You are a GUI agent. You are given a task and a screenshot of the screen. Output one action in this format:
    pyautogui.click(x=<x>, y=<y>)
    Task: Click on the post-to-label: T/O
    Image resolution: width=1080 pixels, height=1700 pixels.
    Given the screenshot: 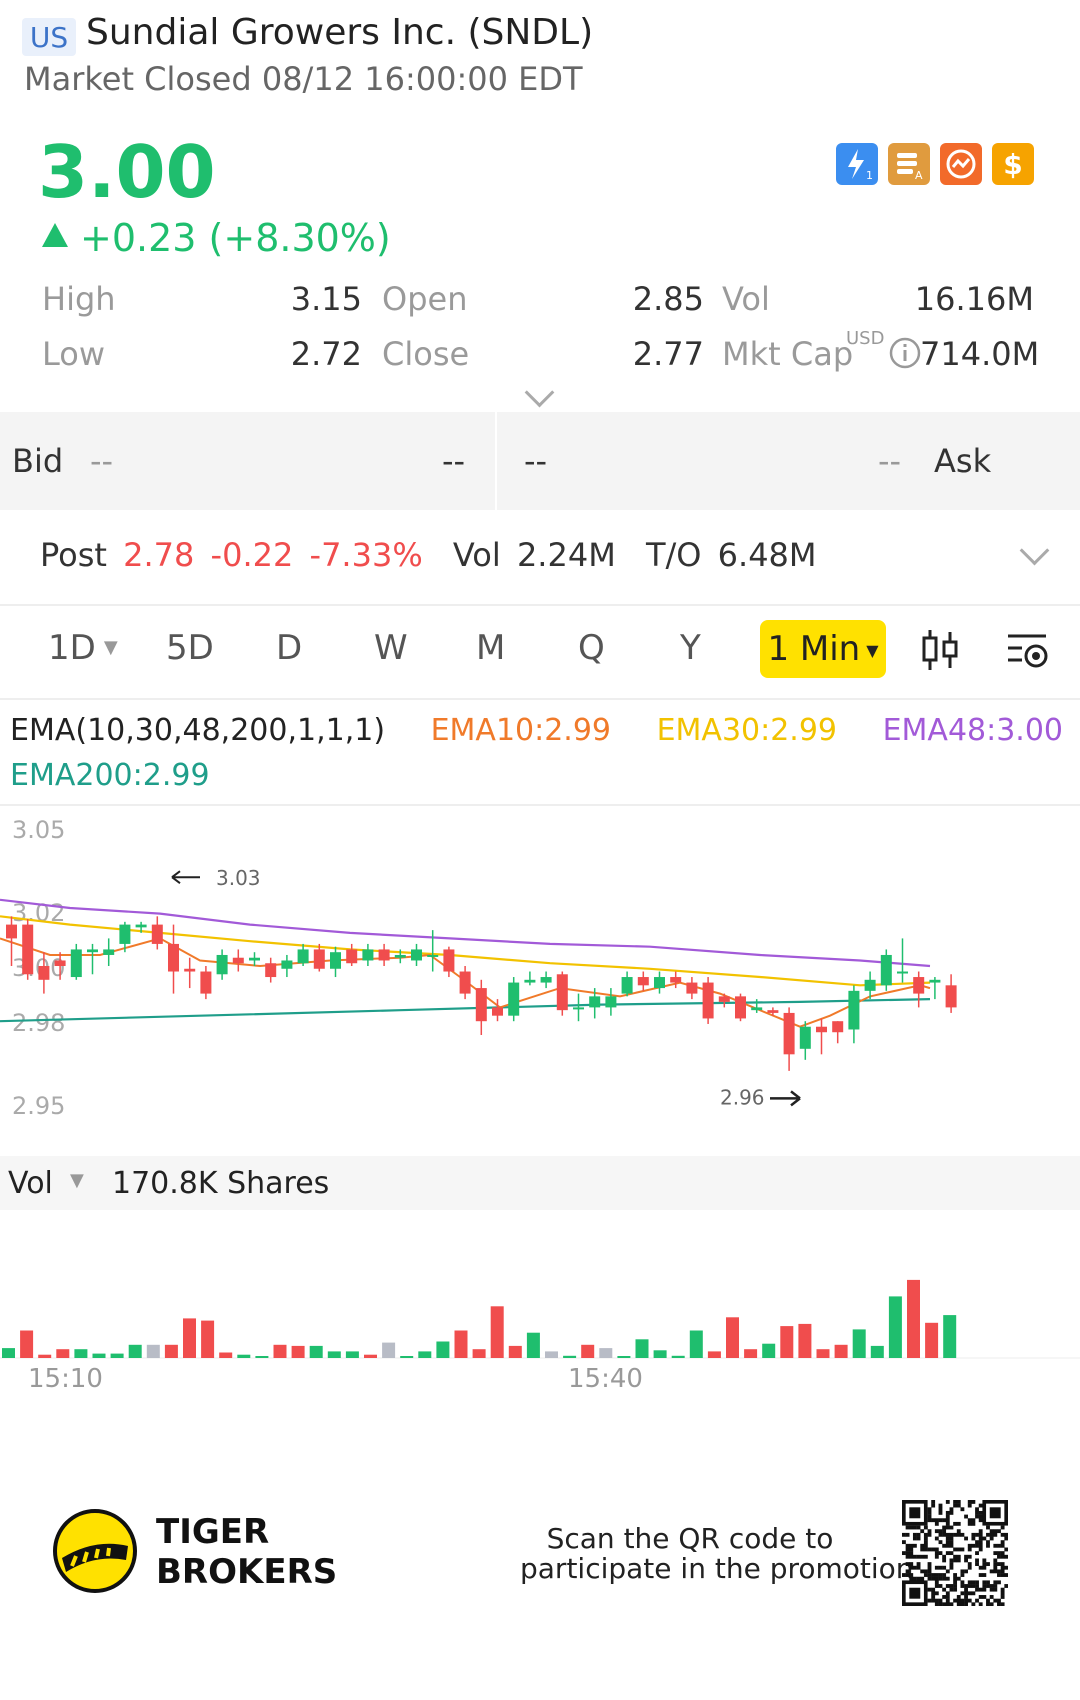 What is the action you would take?
    pyautogui.click(x=673, y=555)
    